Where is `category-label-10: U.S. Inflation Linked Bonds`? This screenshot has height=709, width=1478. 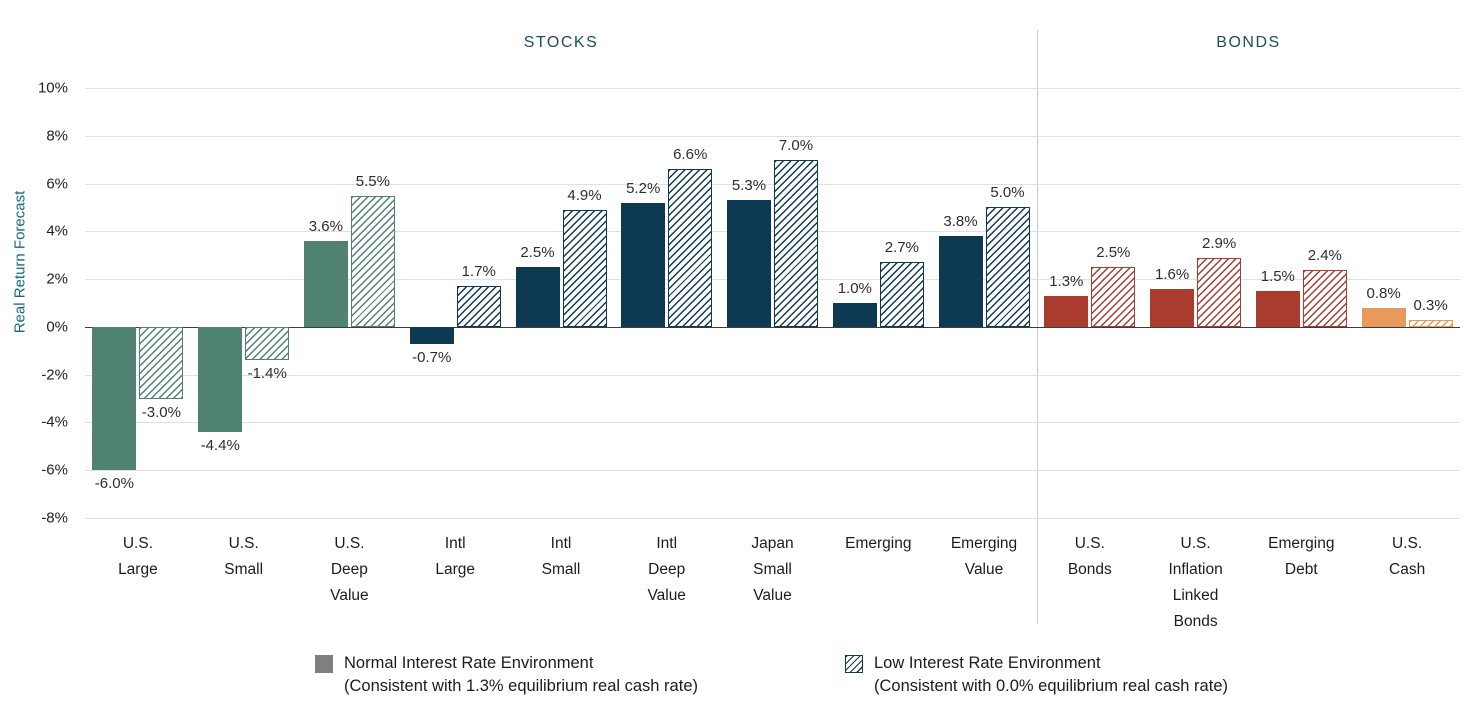
category-label-10: U.S. Inflation Linked Bonds is located at coordinates (1195, 582).